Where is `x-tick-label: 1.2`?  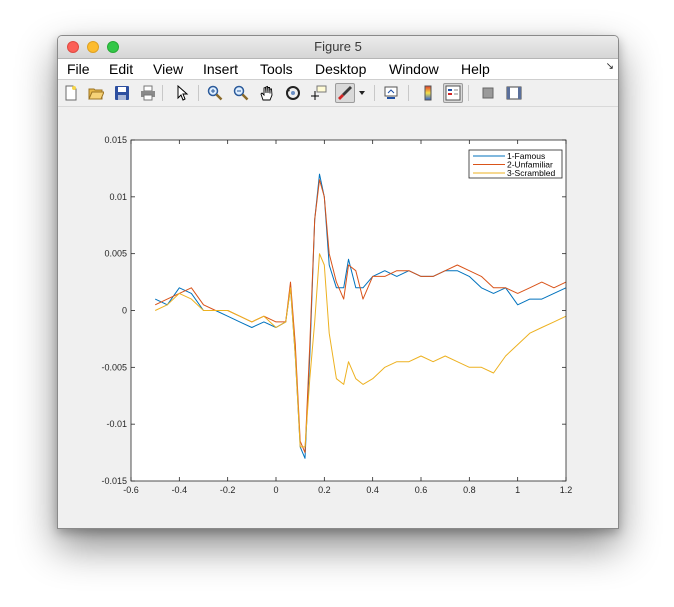 x-tick-label: 1.2 is located at coordinates (566, 490).